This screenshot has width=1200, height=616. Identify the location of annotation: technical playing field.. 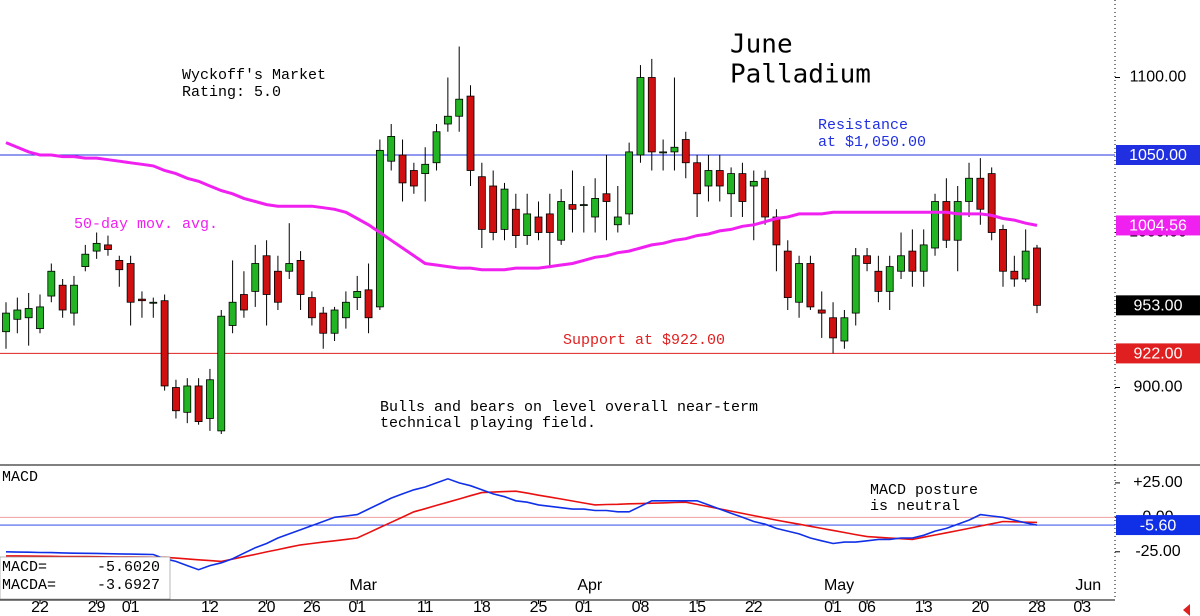
(488, 423).